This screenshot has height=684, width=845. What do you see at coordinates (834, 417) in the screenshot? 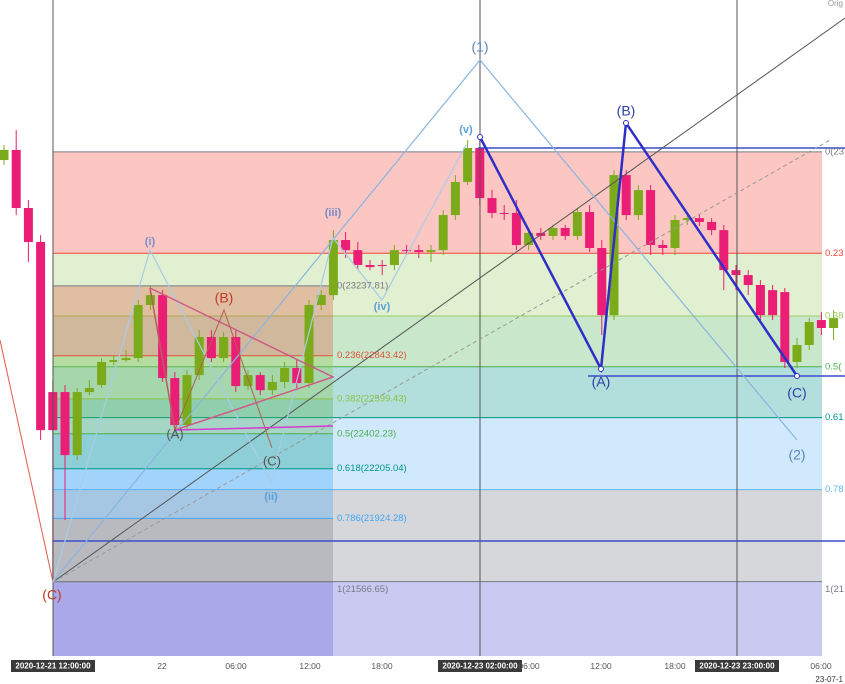
I see `fib-label: 0.61` at bounding box center [834, 417].